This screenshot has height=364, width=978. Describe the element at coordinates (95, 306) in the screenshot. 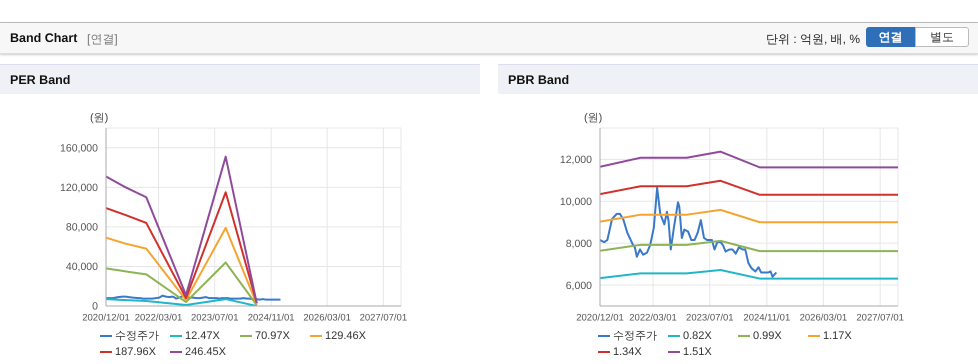

I see `y-tick-label: 0` at that location.